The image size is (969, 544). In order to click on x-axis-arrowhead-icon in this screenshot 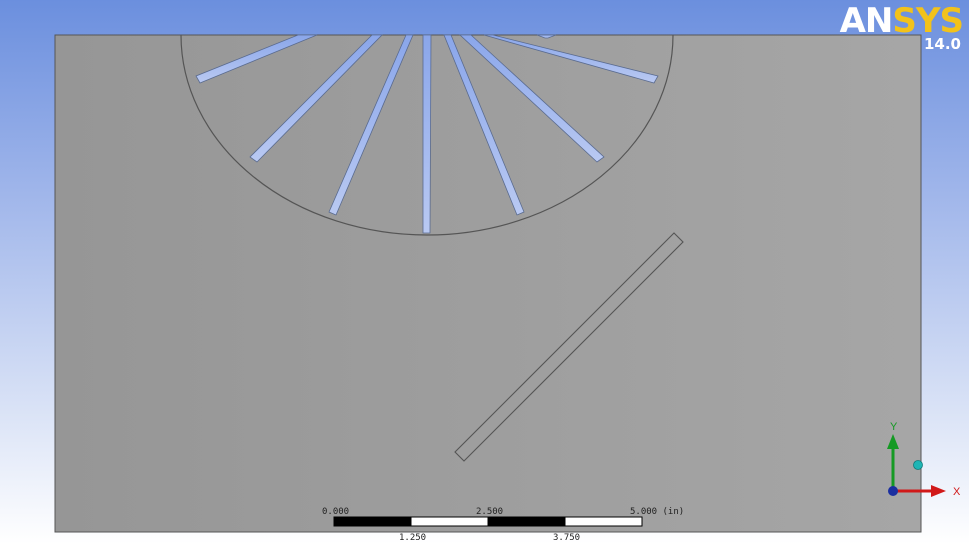, I will do `click(938, 491)`.